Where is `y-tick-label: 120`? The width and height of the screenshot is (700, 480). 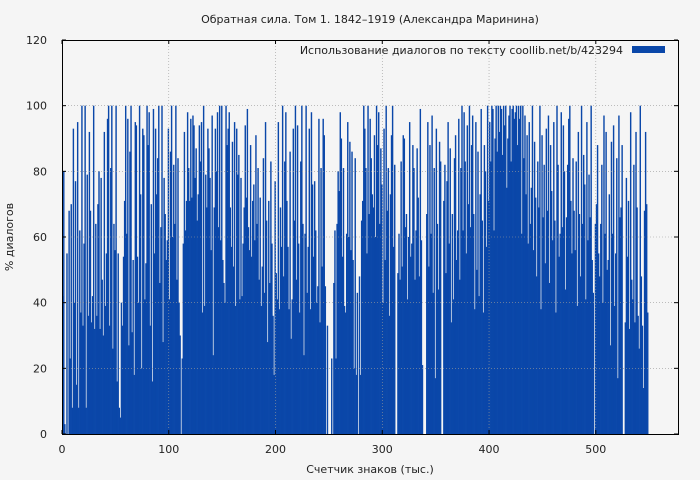 y-tick-label: 120 is located at coordinates (36, 40).